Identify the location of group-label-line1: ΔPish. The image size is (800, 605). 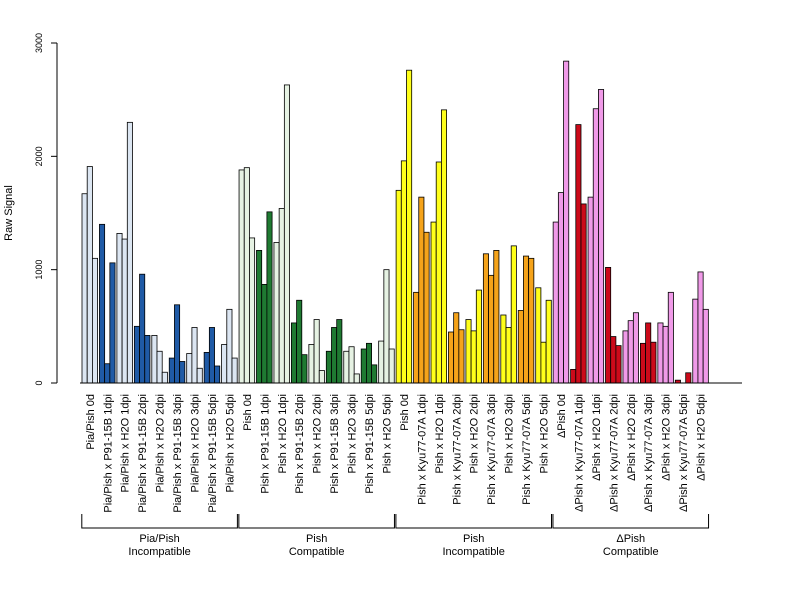
(630, 539).